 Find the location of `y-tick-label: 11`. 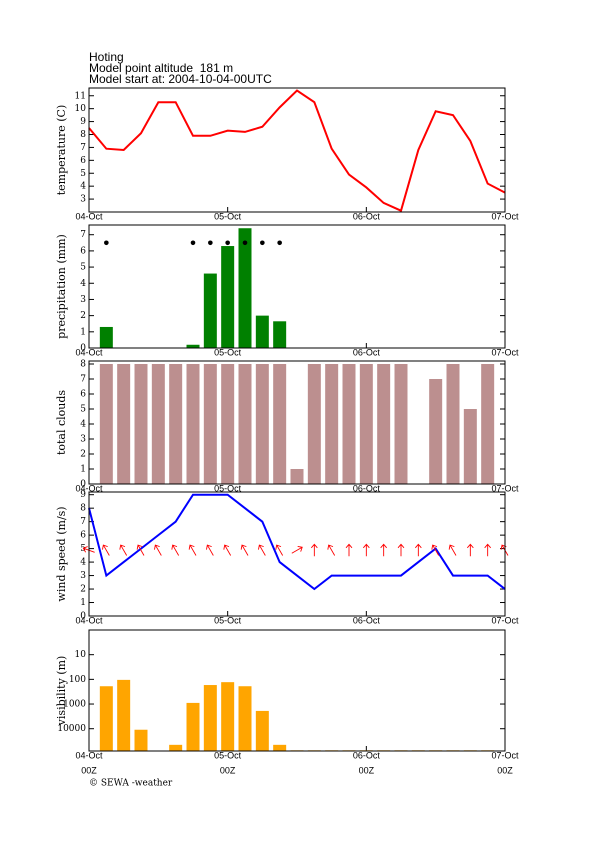

y-tick-label: 11 is located at coordinates (80, 96).